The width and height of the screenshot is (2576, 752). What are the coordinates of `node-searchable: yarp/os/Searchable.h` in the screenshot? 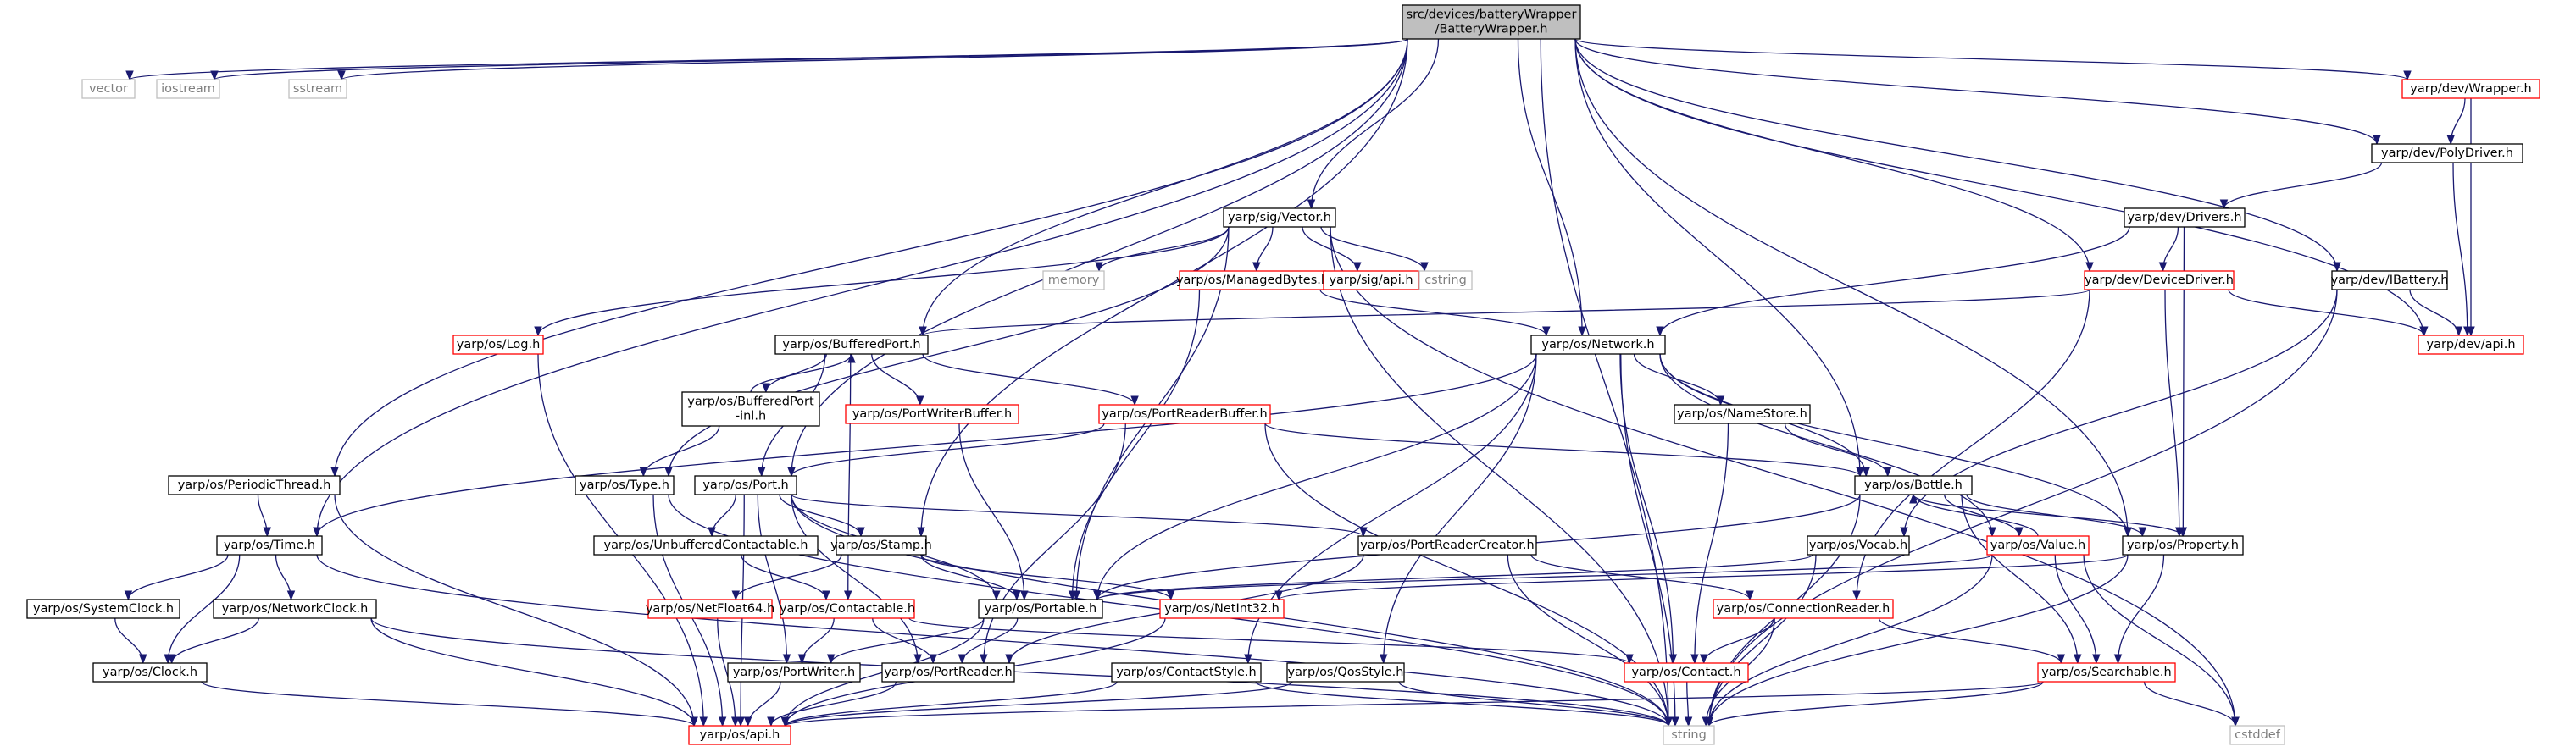 It's located at (2106, 673).